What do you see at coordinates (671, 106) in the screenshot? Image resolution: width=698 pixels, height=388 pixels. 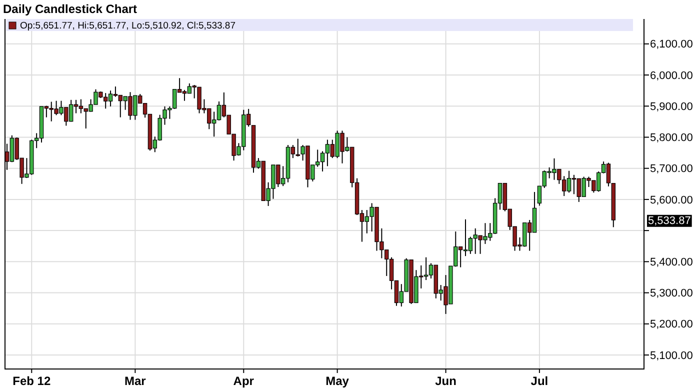 I see `y-tick-label: 5,900.00` at bounding box center [671, 106].